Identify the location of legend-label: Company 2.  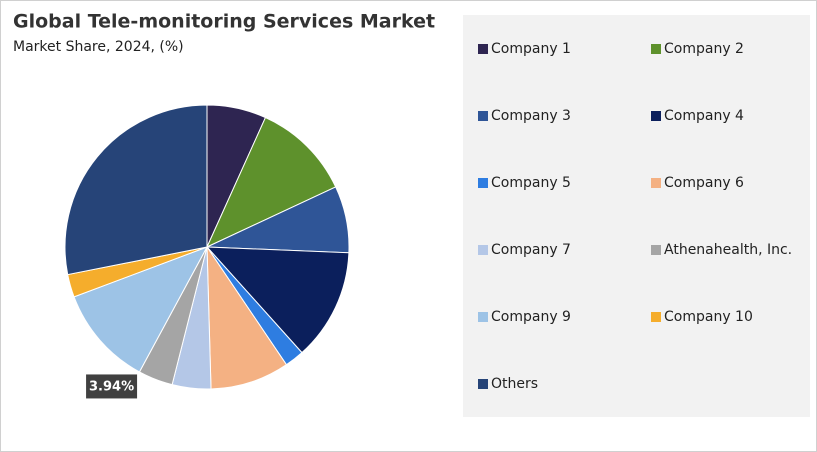
(704, 49).